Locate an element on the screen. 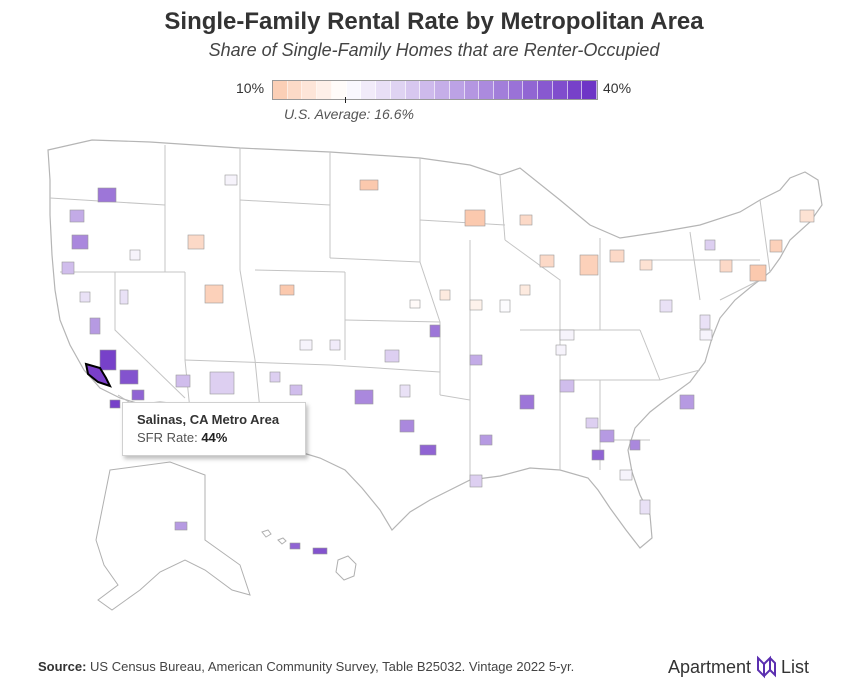  tooltip-rate-row: SFR Rate: 44% is located at coordinates (221, 437).